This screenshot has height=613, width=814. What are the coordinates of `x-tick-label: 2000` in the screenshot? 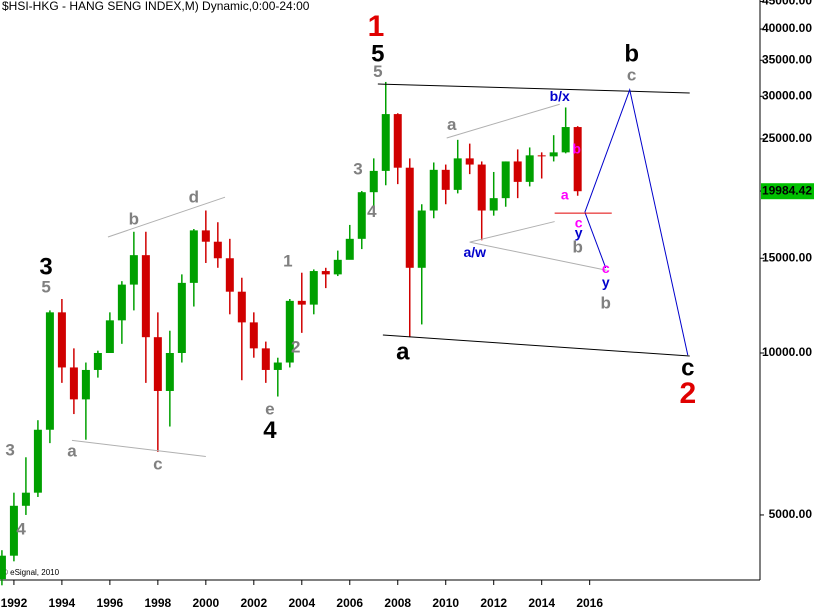 It's located at (205, 603).